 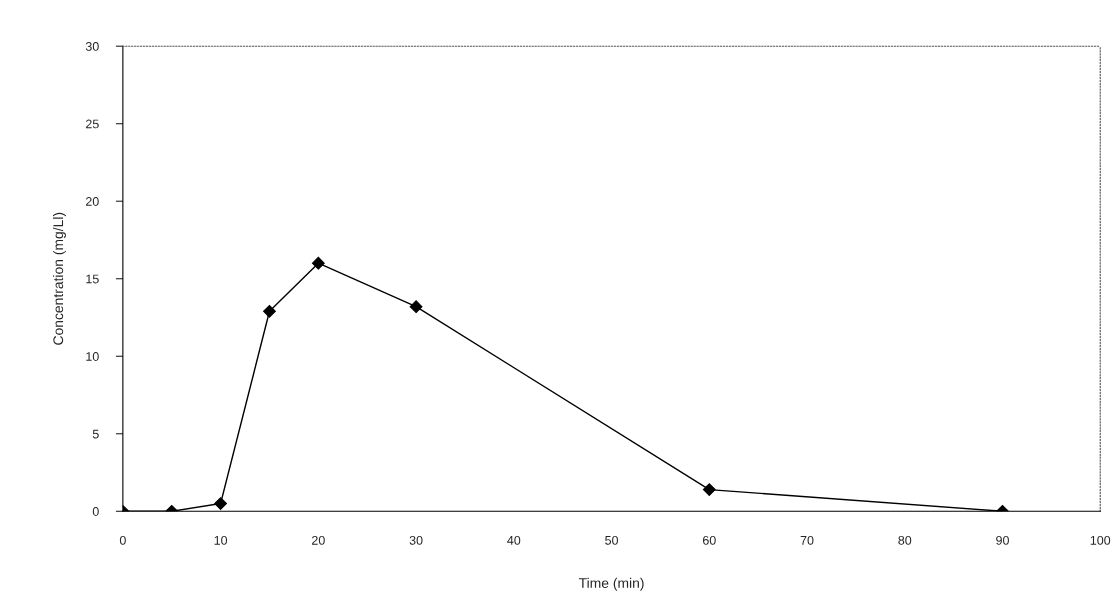 What do you see at coordinates (416, 540) in the screenshot?
I see `x-tick-label: 30` at bounding box center [416, 540].